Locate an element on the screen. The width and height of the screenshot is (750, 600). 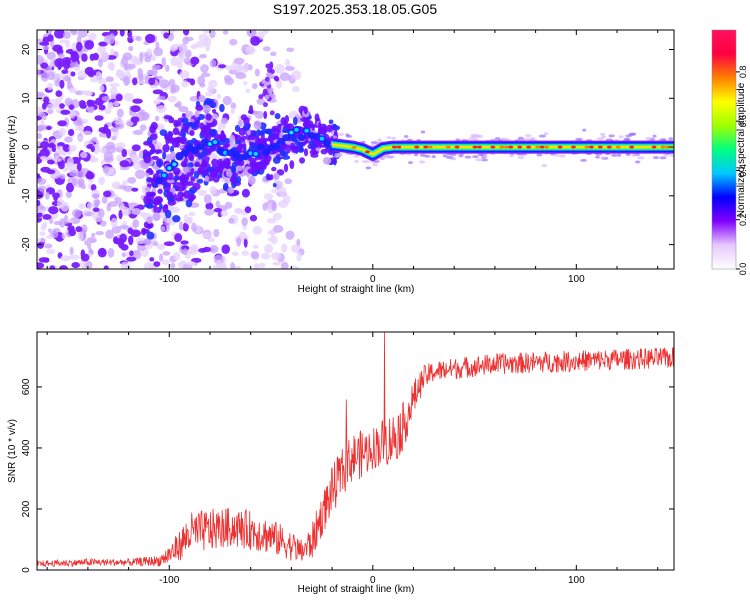
spectrogram-x-tick-label: 100 is located at coordinates (576, 279).